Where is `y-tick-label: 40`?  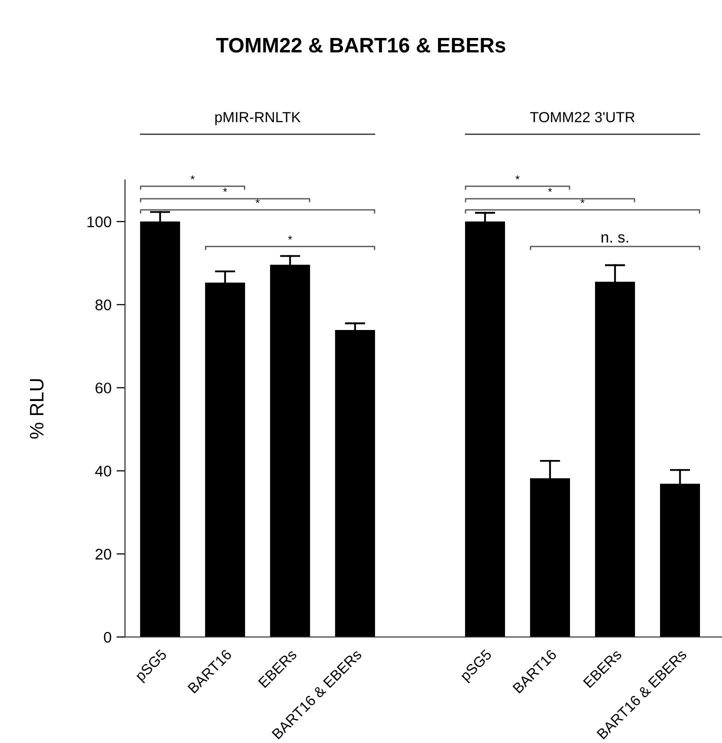
y-tick-label: 40 is located at coordinates (103, 471).